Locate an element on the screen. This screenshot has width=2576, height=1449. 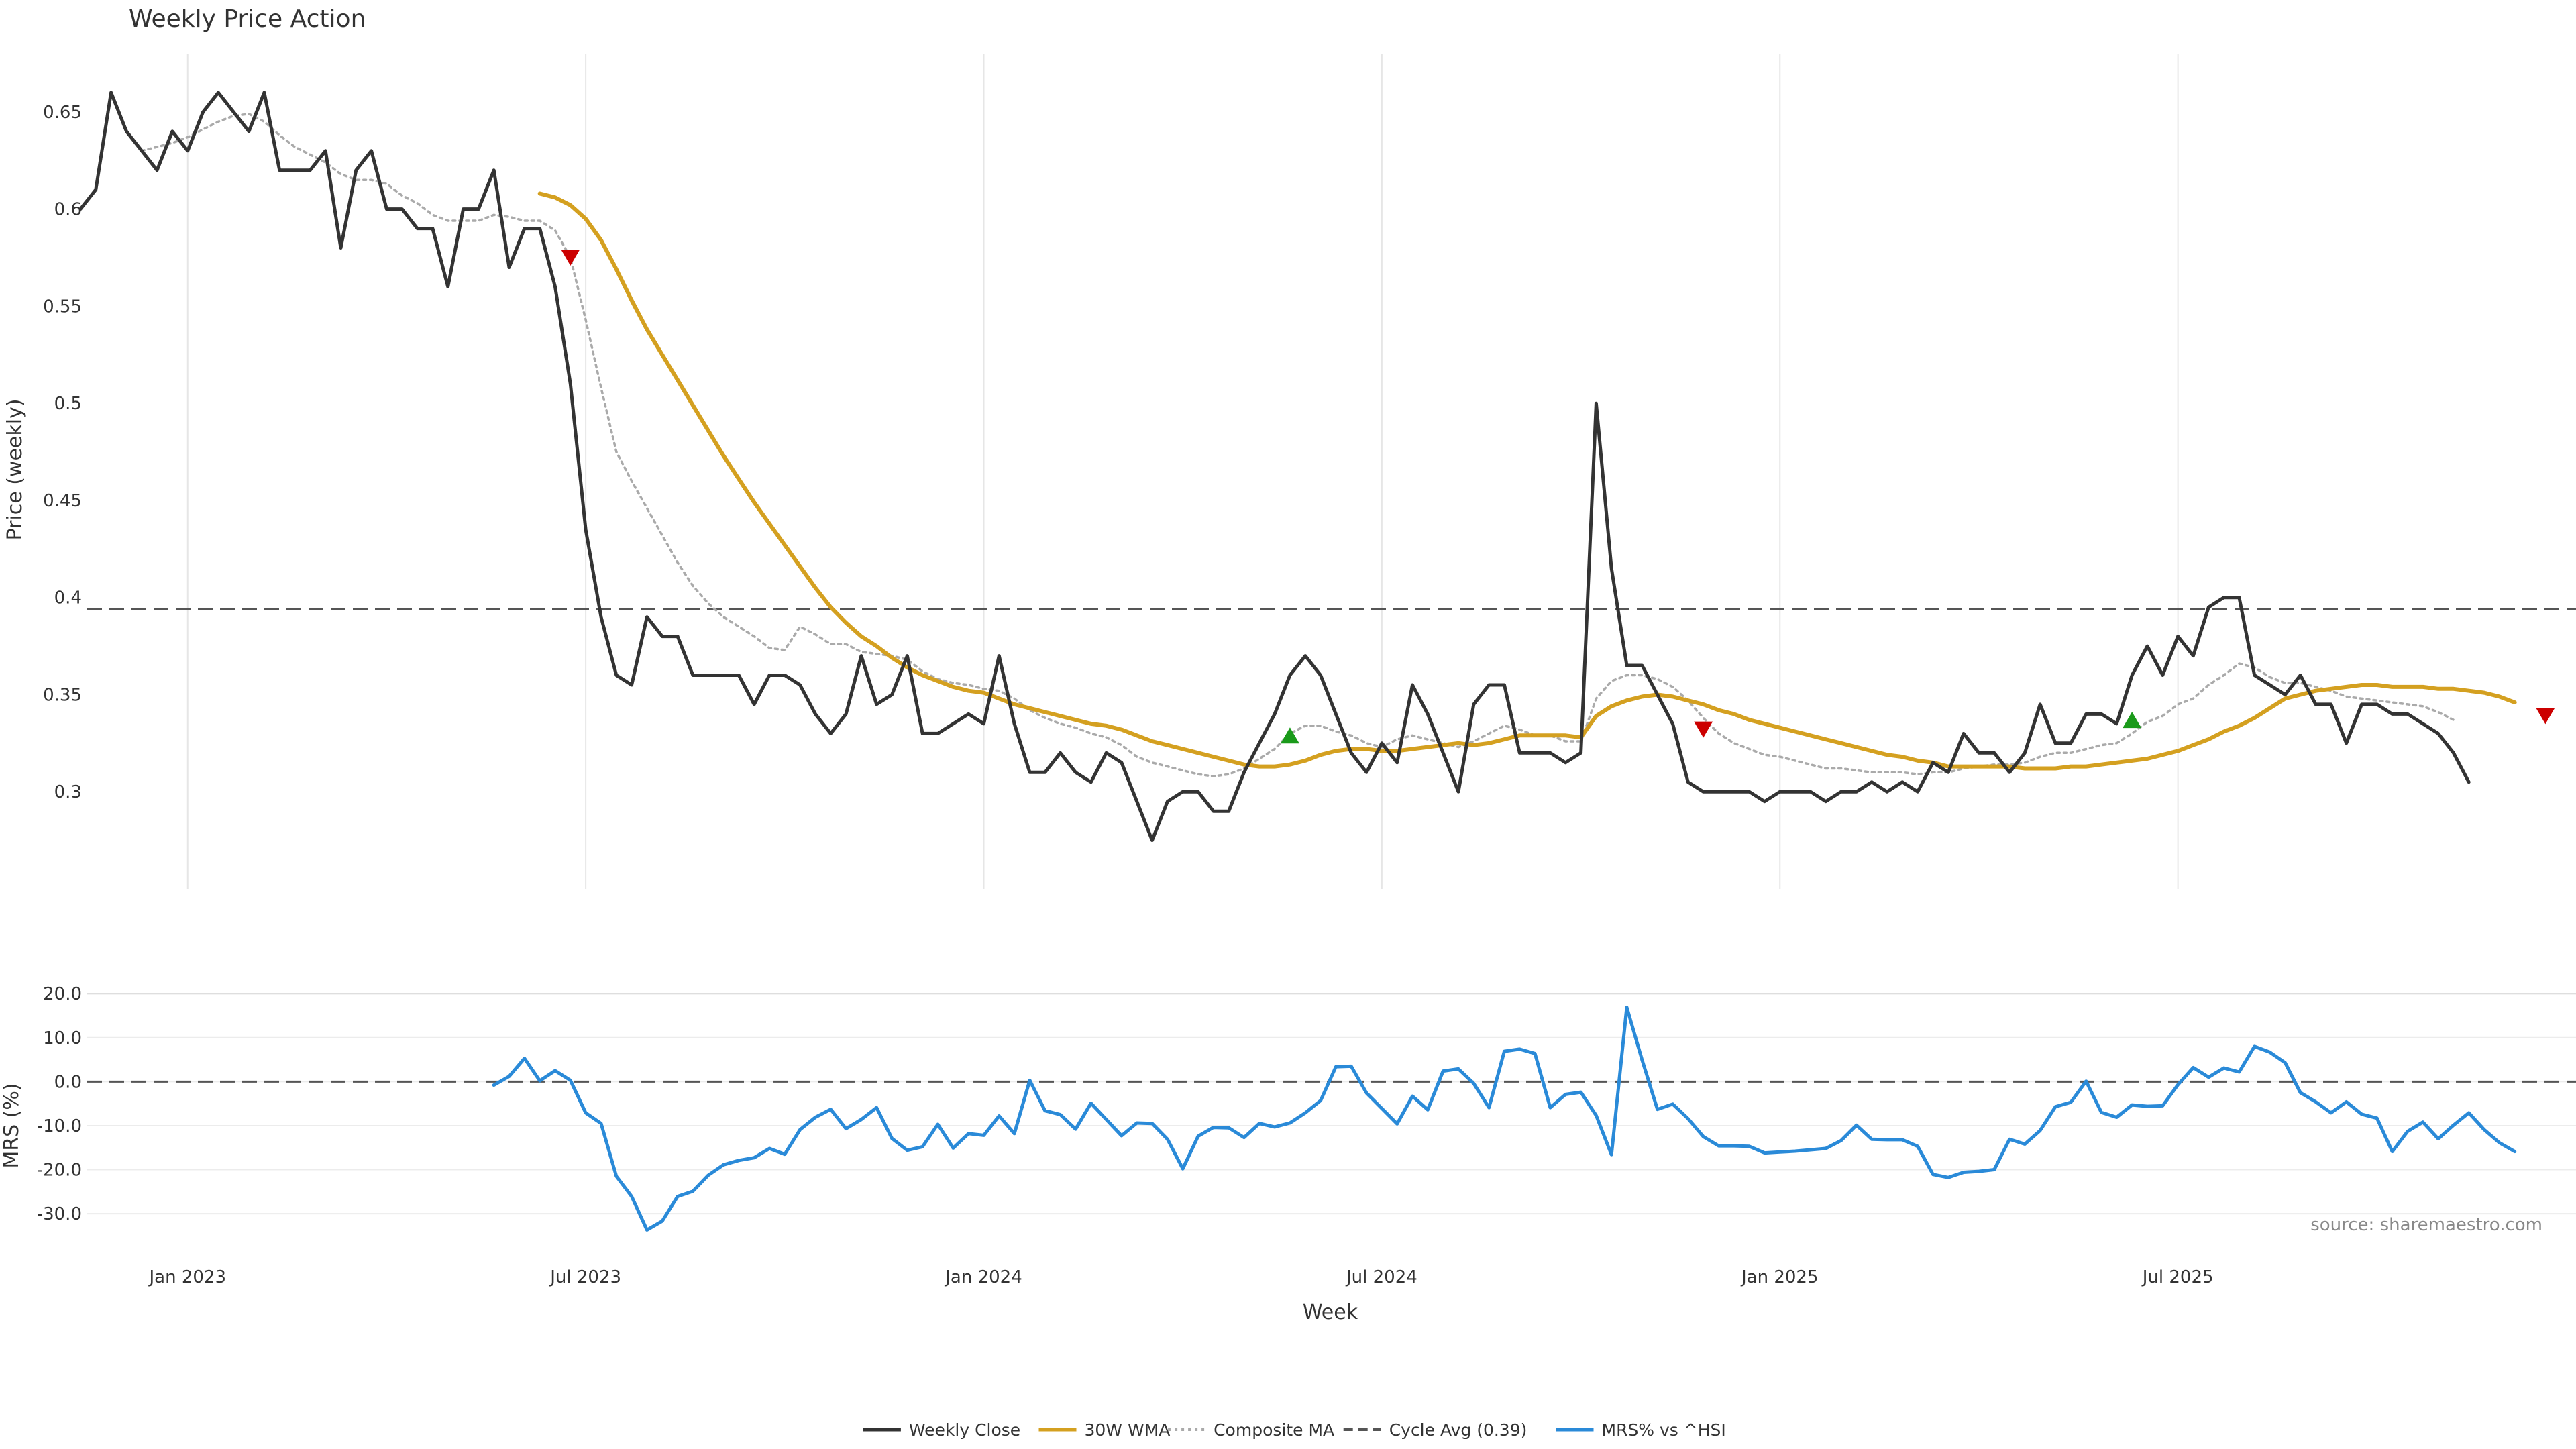
mrs-series is located at coordinates (1504, 1119).